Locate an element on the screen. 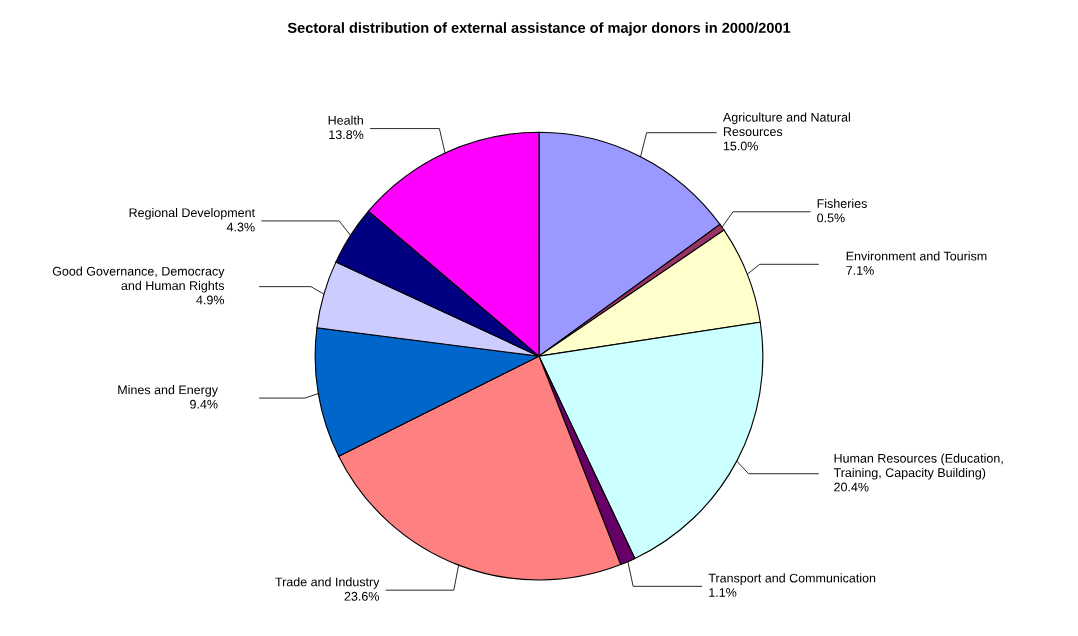 The image size is (1078, 636). chart-title: Sectoral distribution of external assistance of major donors in 2000/2001 is located at coordinates (539, 29).